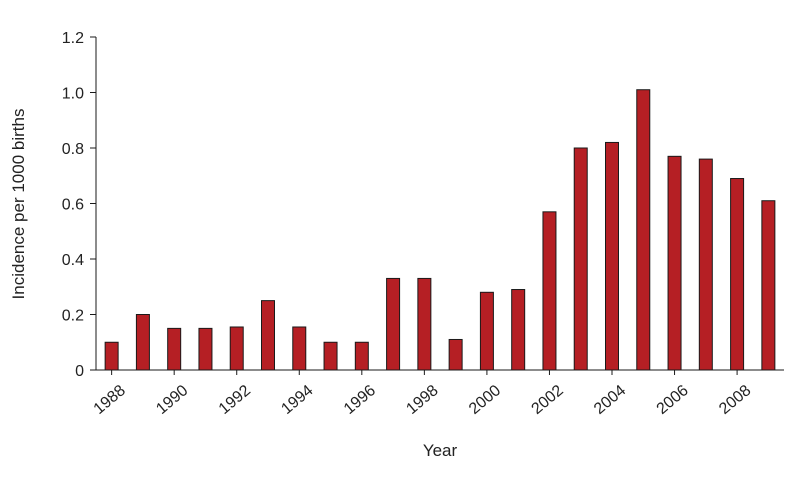  I want to click on bar-2007, so click(705, 264).